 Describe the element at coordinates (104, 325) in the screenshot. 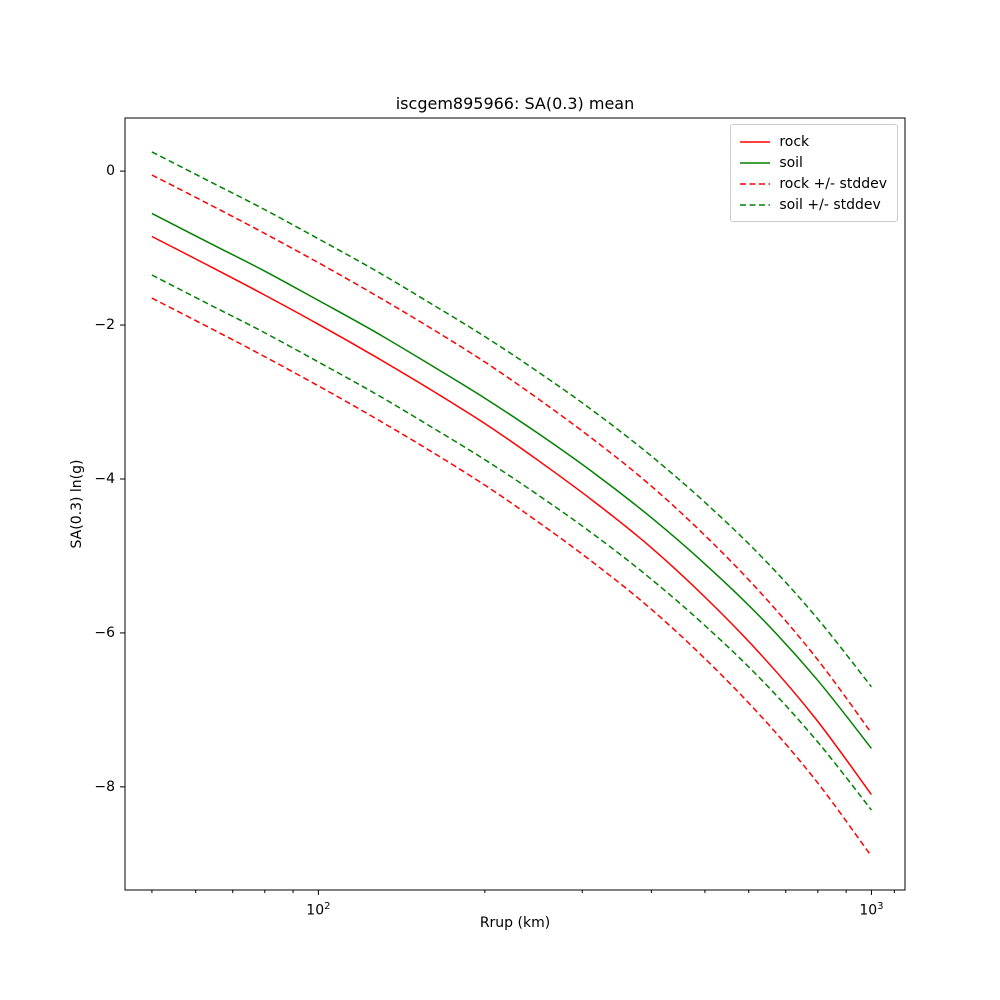

I see `y-tick-label: −2` at that location.